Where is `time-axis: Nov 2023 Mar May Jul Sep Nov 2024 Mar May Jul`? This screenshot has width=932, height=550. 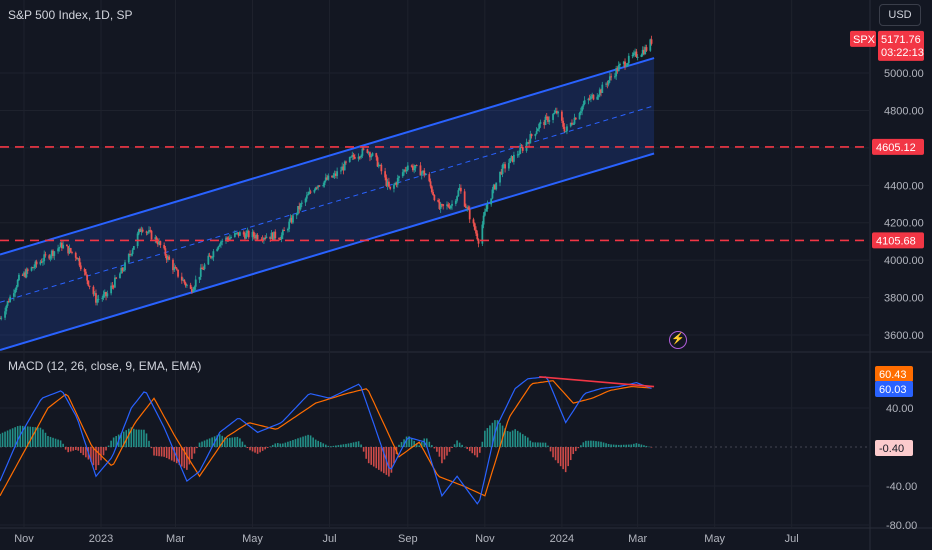
time-axis: Nov 2023 Mar May Jul Sep Nov 2024 Mar May Jul is located at coordinates (406, 539).